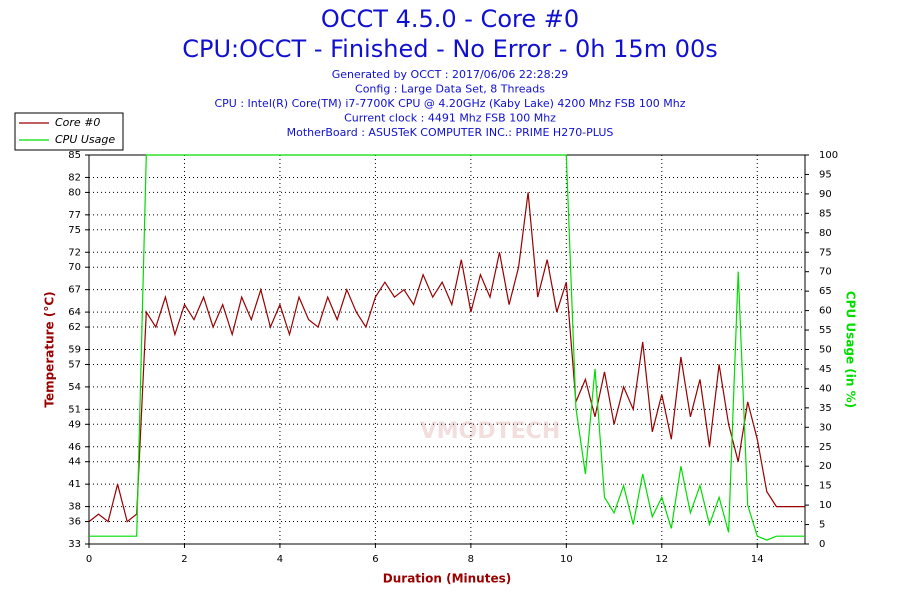 This screenshot has width=900, height=600. What do you see at coordinates (74, 350) in the screenshot?
I see `y-tick-label: 59` at bounding box center [74, 350].